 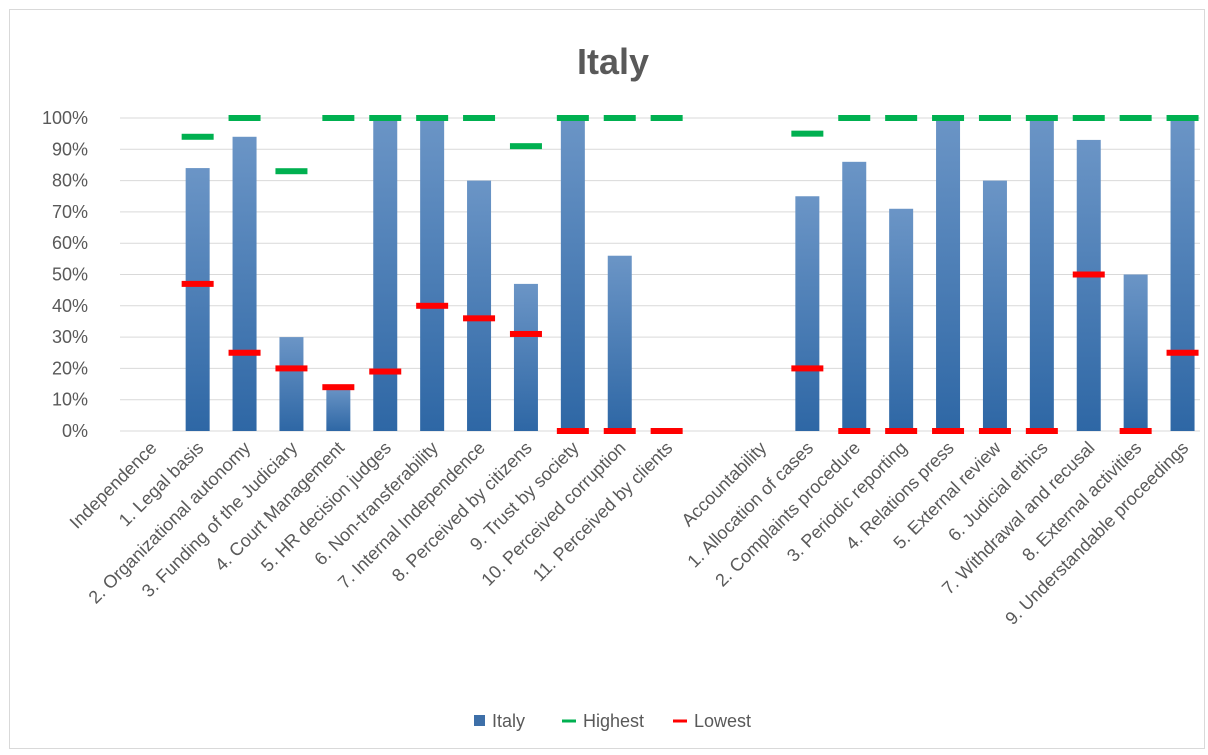 What do you see at coordinates (70, 212) in the screenshot?
I see `y-tick-label: 70%` at bounding box center [70, 212].